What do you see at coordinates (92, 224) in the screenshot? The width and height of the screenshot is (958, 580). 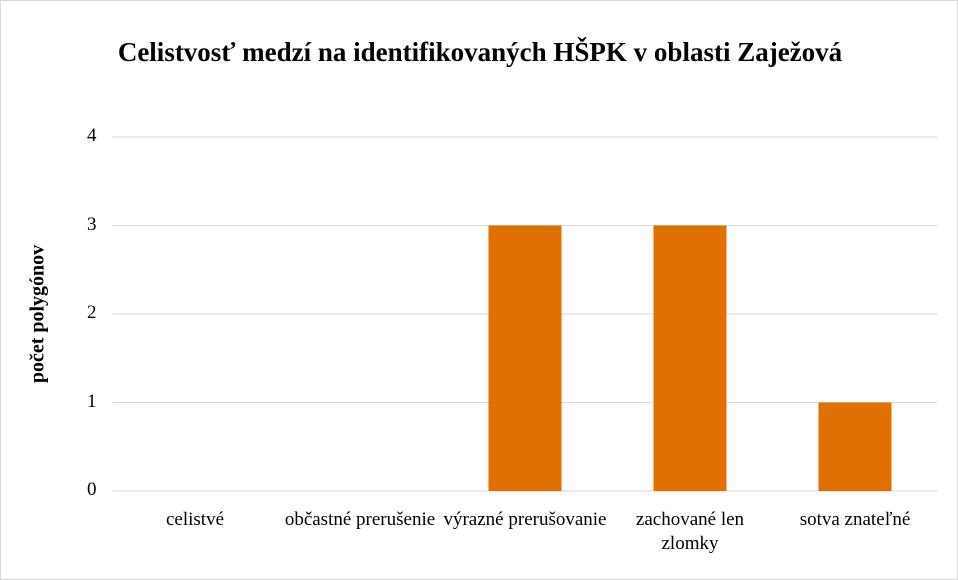 I see `y-tick-label: 3` at bounding box center [92, 224].